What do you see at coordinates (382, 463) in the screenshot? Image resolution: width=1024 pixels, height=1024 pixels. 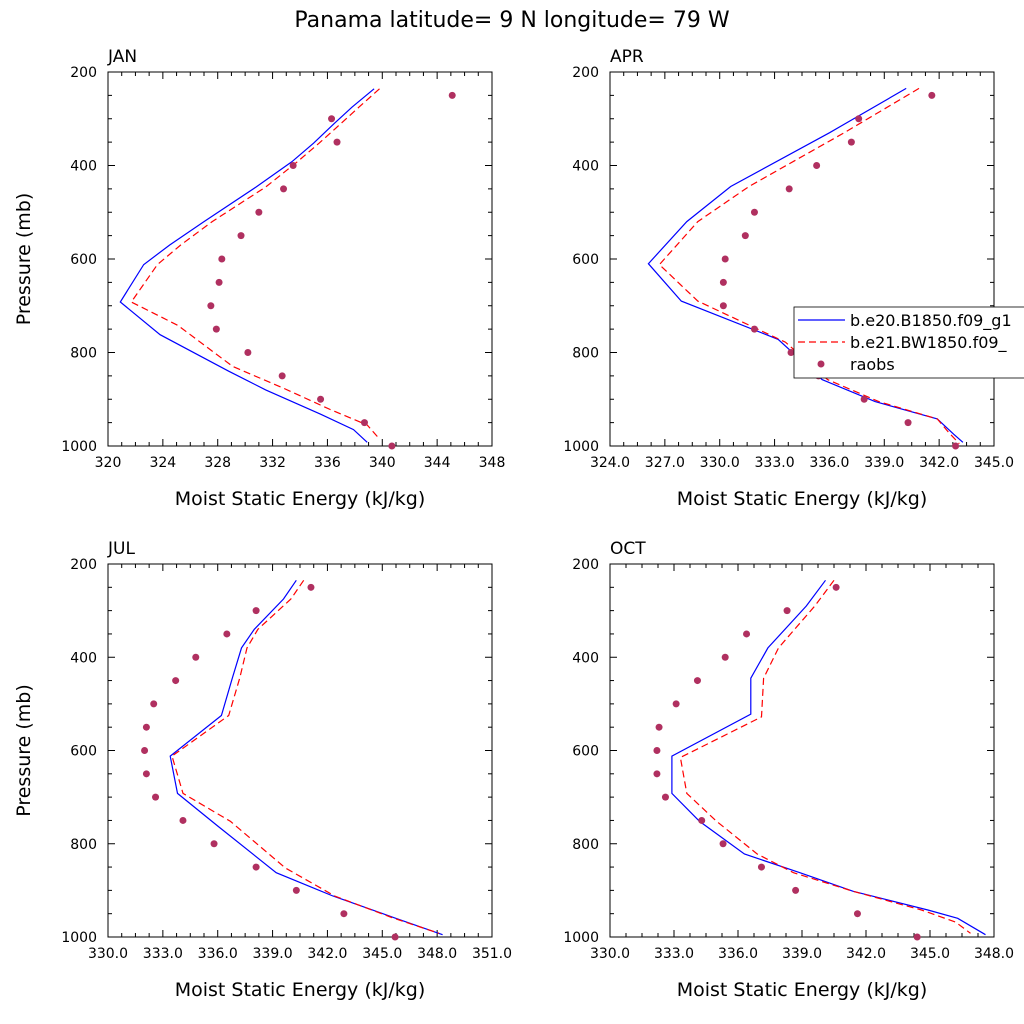 I see `x-tick-label: 340` at bounding box center [382, 463].